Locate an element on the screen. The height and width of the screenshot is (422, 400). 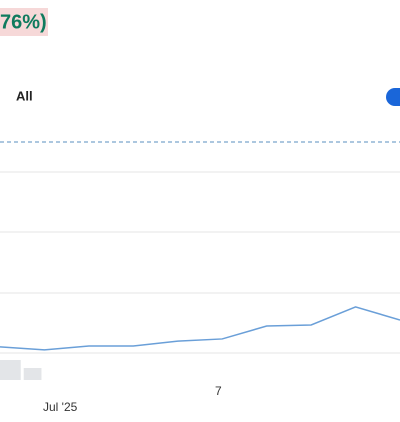
change-badge is located at coordinates (24, 22).